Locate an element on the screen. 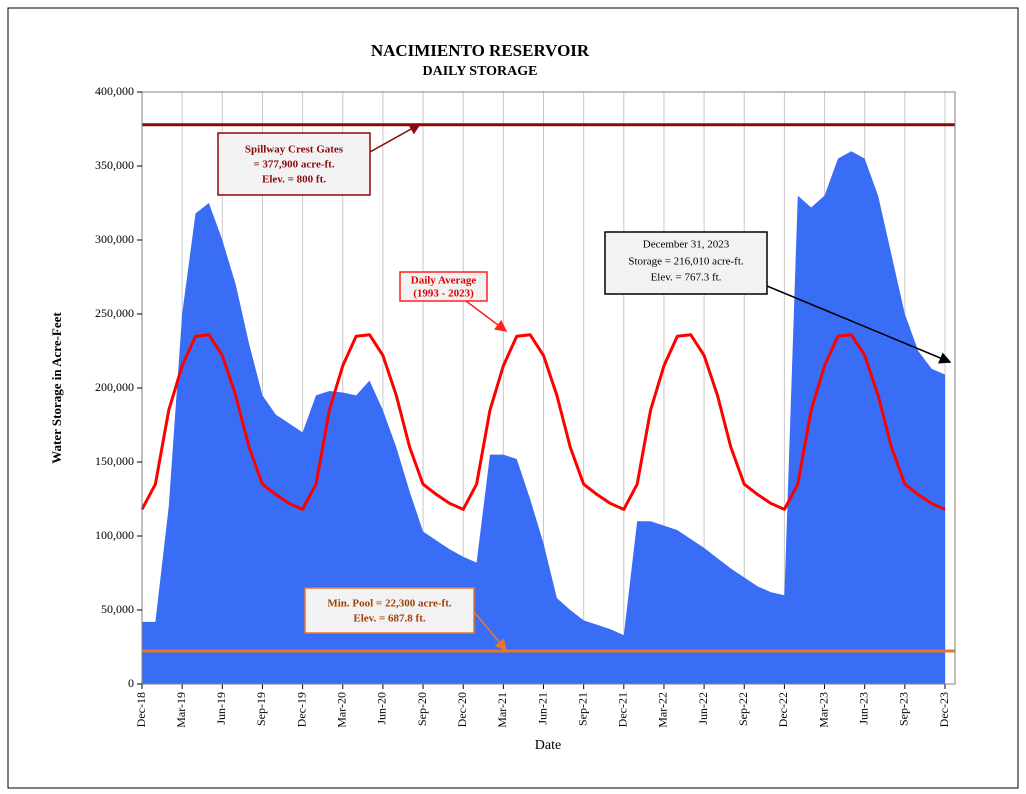  y-tick-label: 50,000 is located at coordinates (117, 609).